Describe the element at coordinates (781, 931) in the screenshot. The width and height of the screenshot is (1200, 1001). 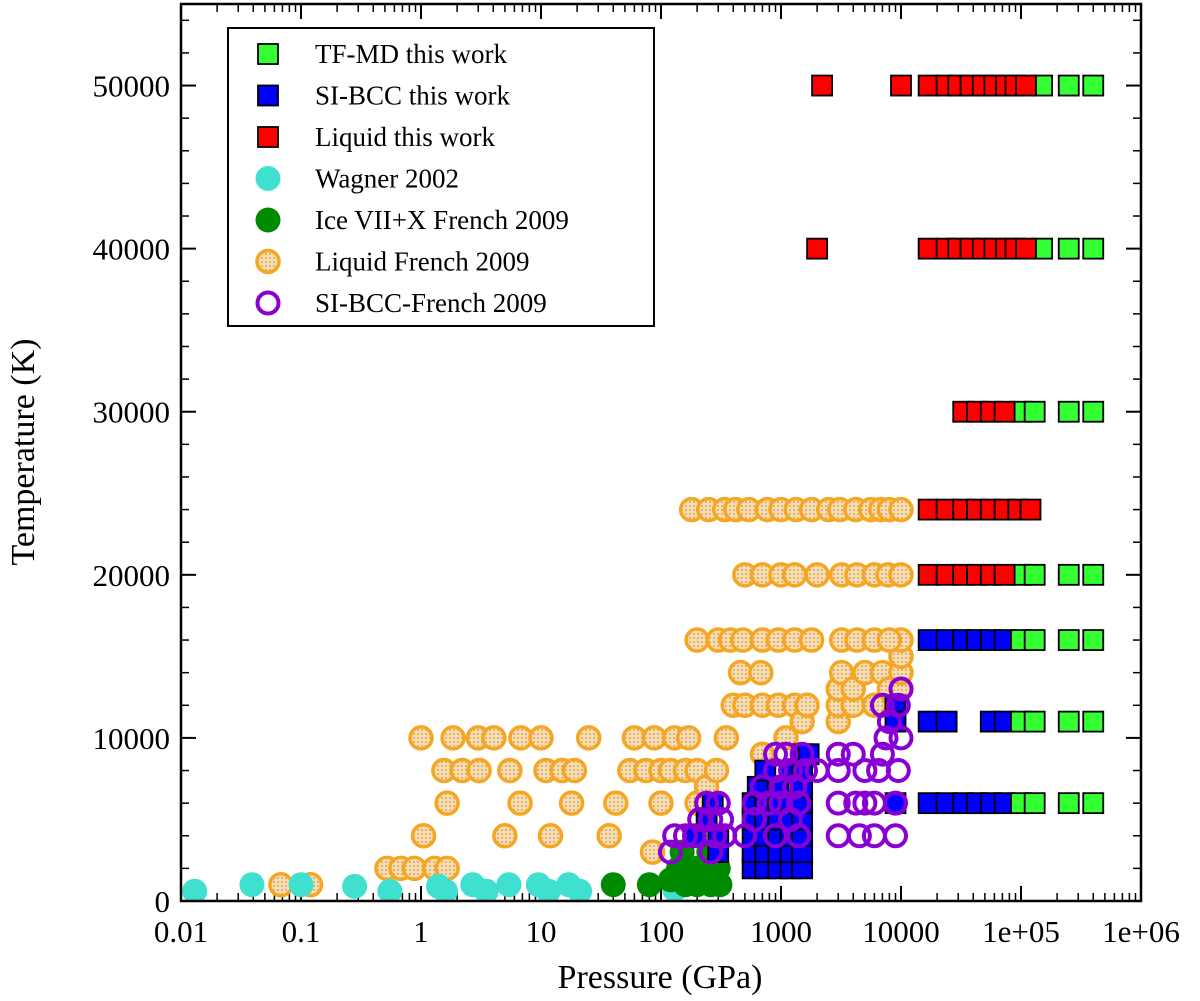
I see `x-tick-label: 1000` at that location.